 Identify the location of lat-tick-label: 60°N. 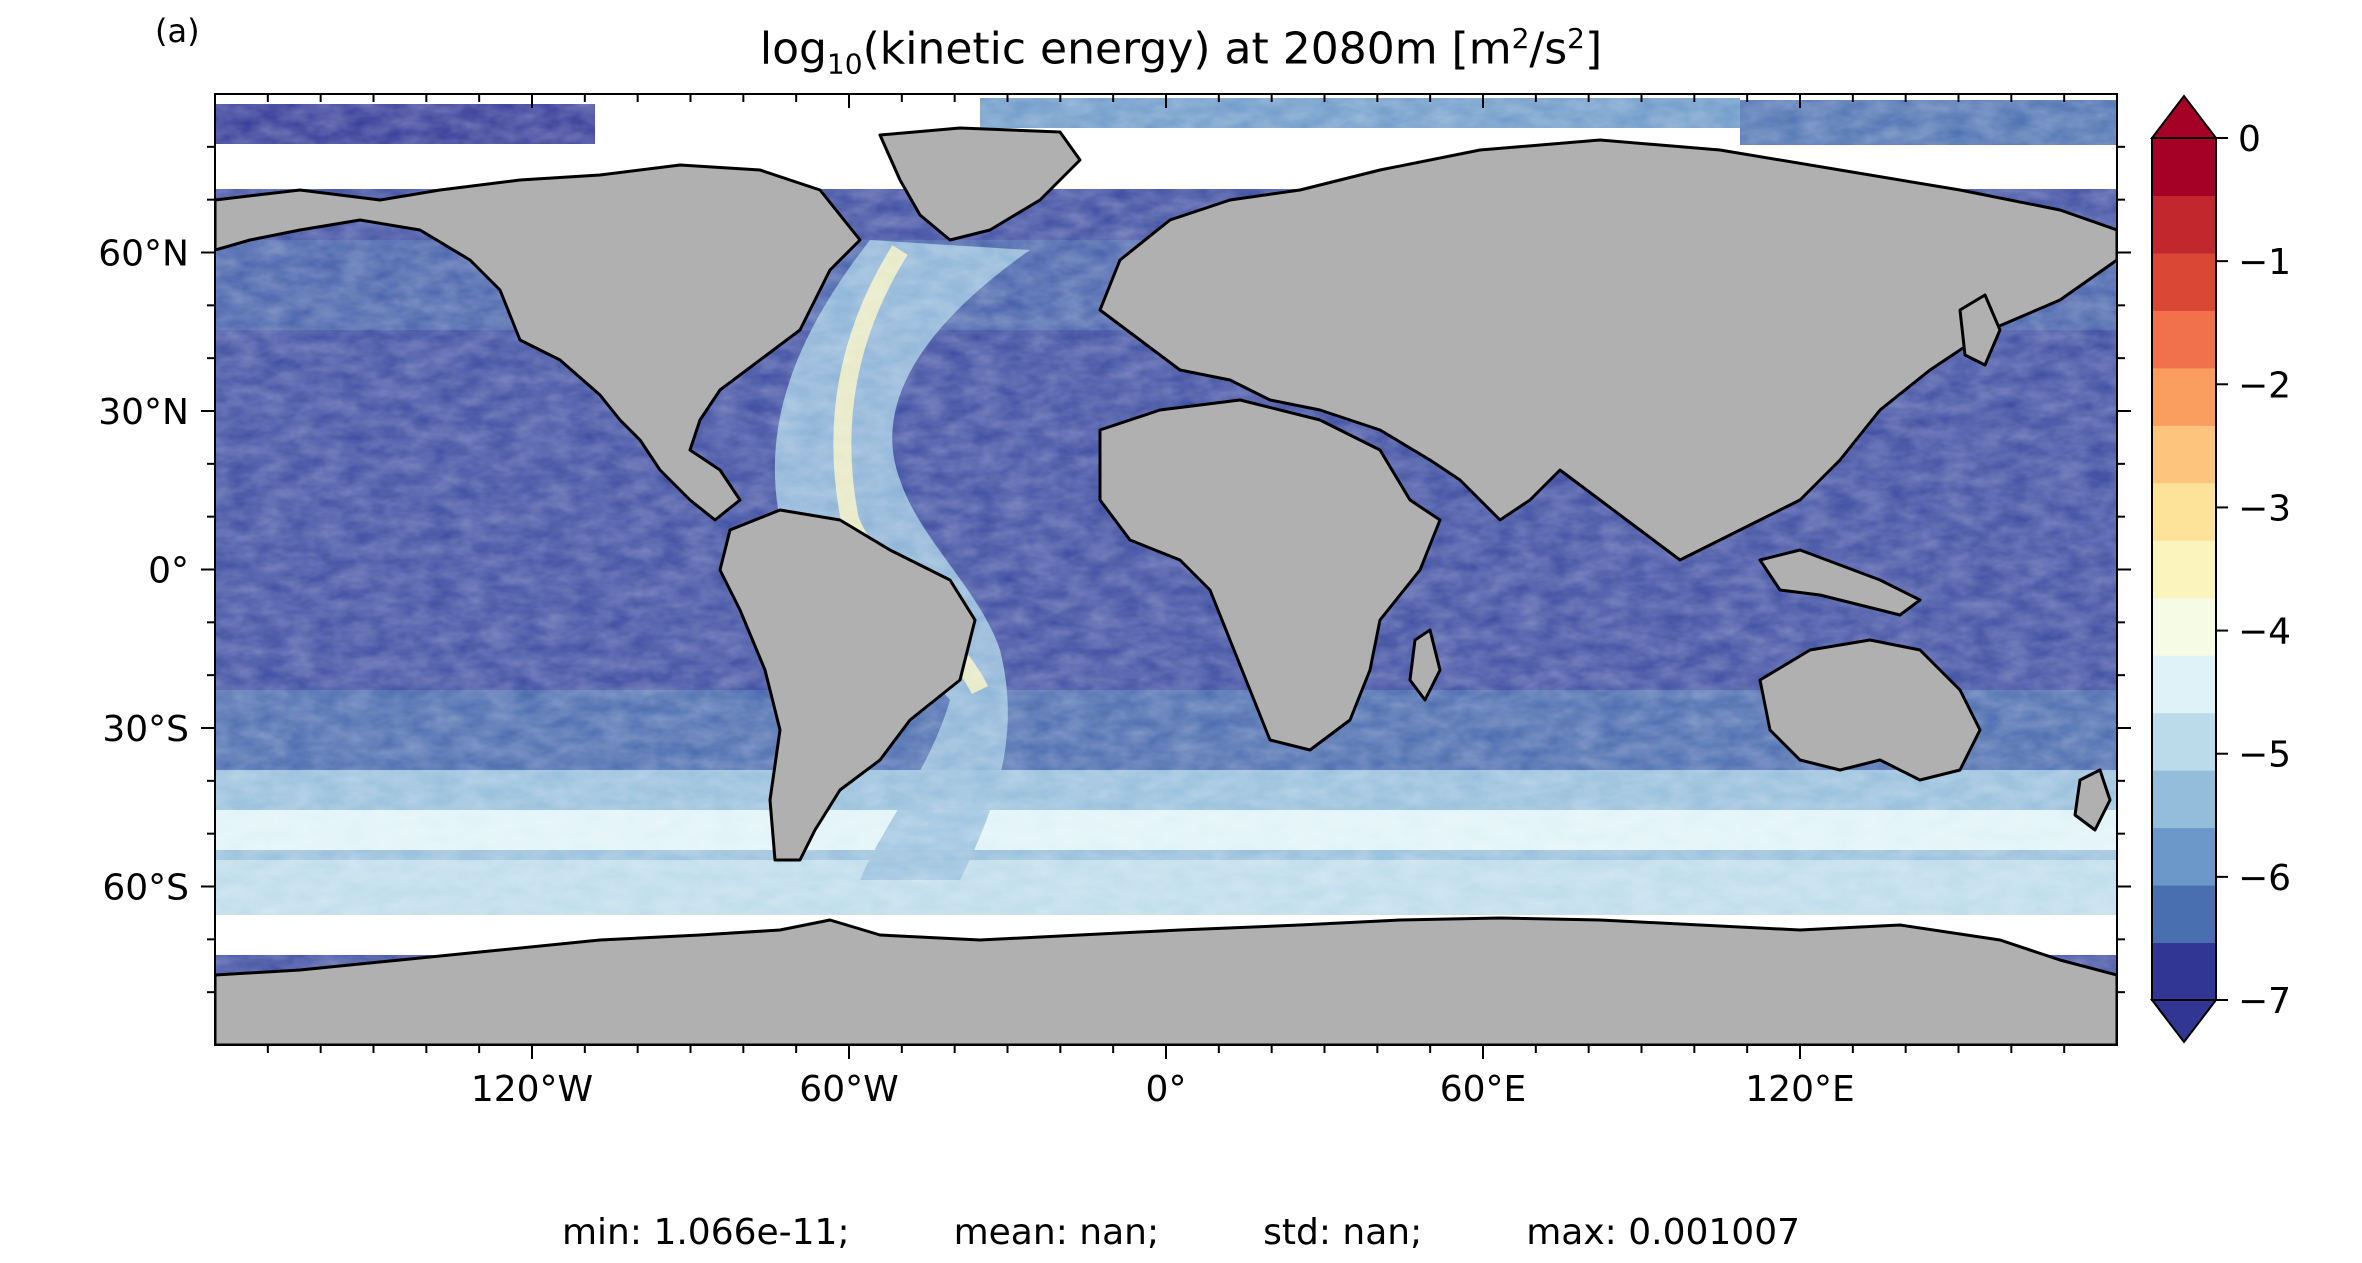
(143, 254).